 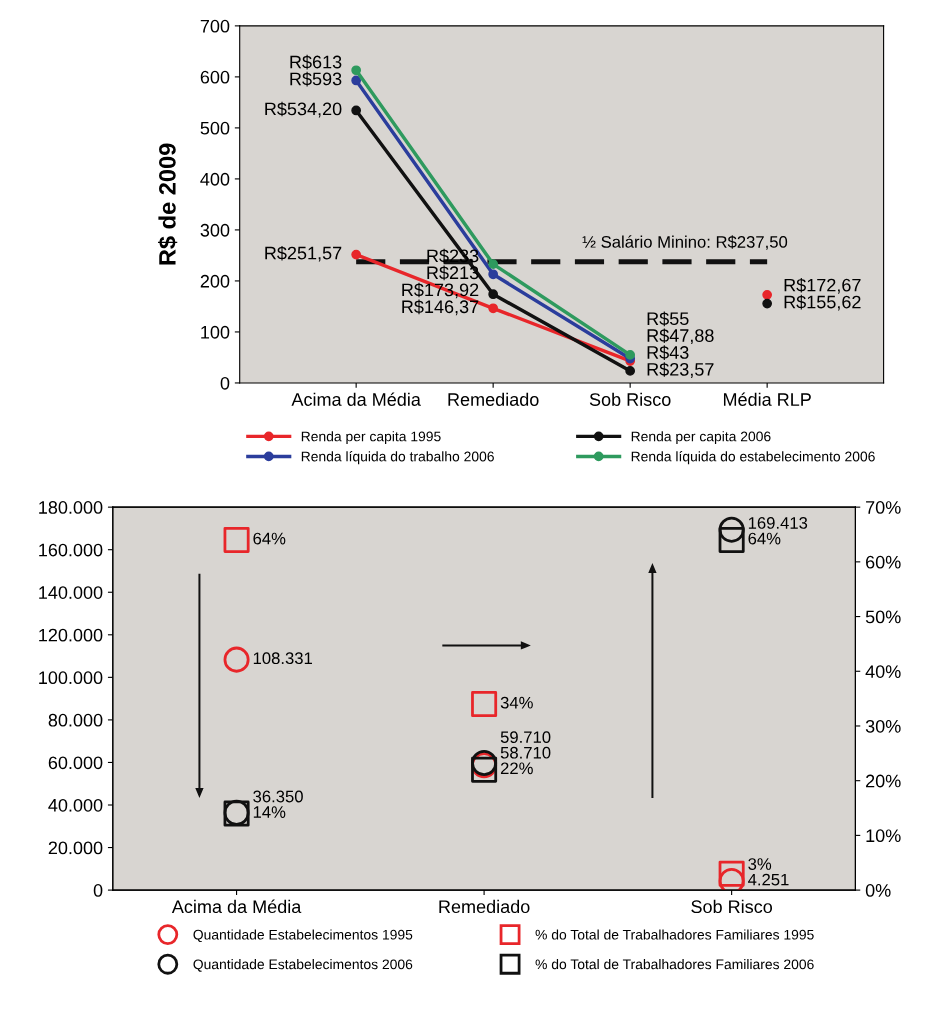 I want to click on y-tick-label: 160.000, so click(x=71, y=550).